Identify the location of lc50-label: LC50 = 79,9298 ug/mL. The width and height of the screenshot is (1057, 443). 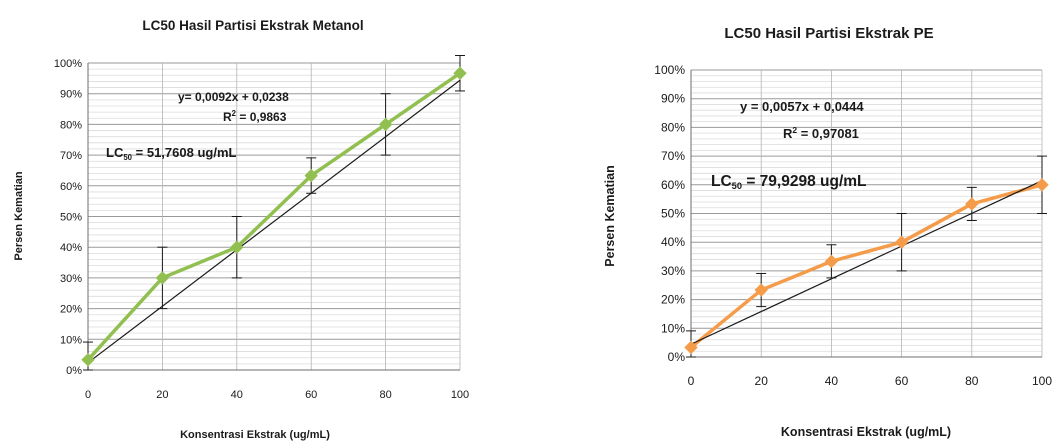
(789, 182).